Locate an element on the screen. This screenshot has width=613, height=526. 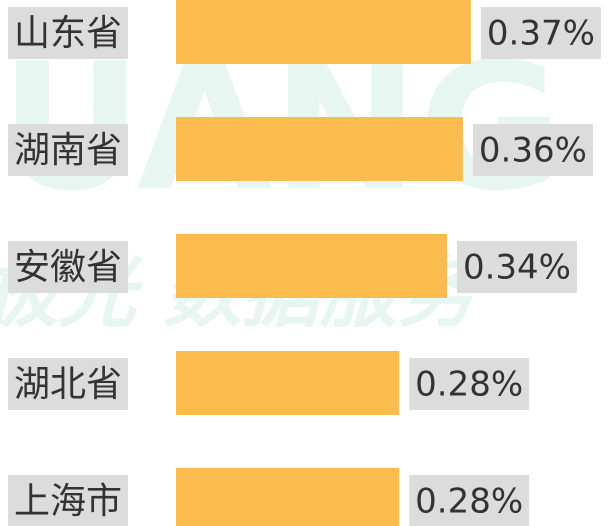
category-label: 山东省 is located at coordinates (68, 33).